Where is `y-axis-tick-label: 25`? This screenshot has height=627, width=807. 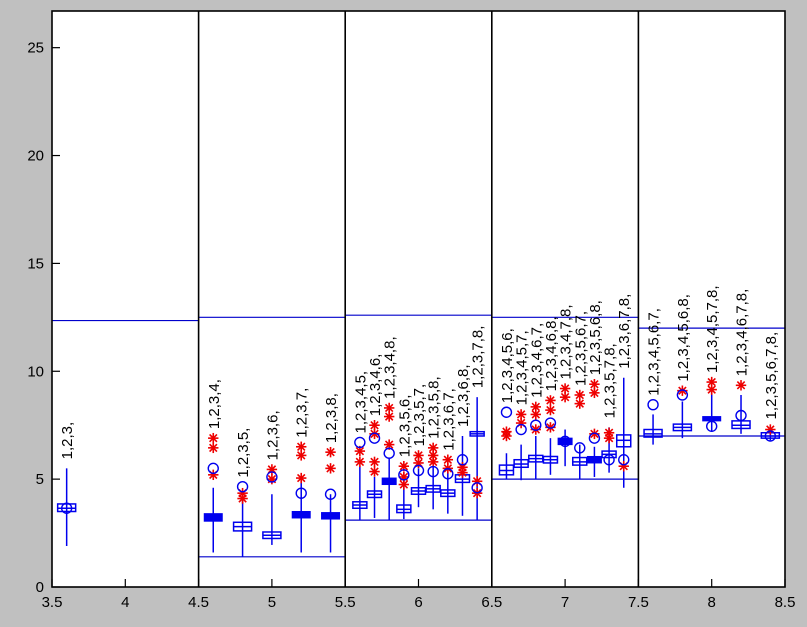 y-axis-tick-label: 25 is located at coordinates (35, 48).